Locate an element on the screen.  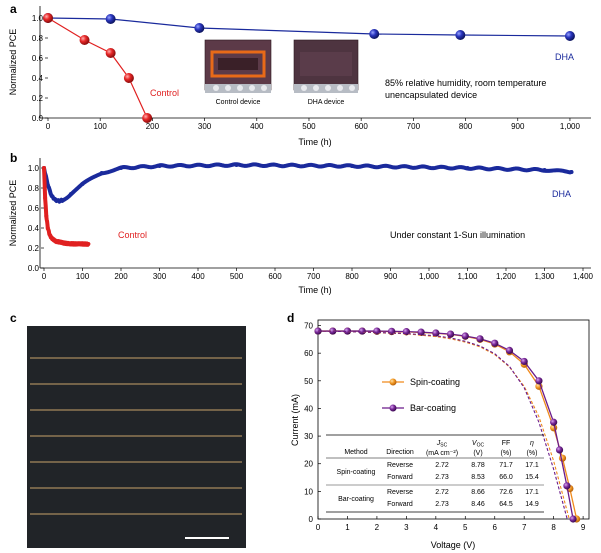
panel-b-x-tick-label: 0 is located at coordinates (44, 276).